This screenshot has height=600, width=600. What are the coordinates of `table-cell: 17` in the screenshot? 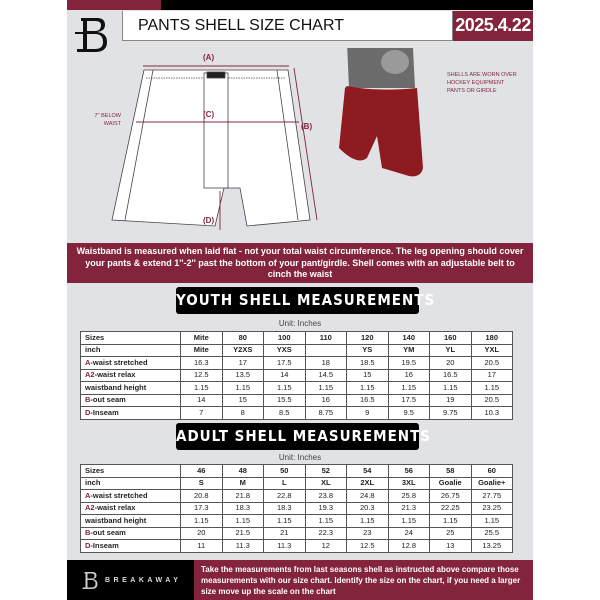 It's located at (242, 363).